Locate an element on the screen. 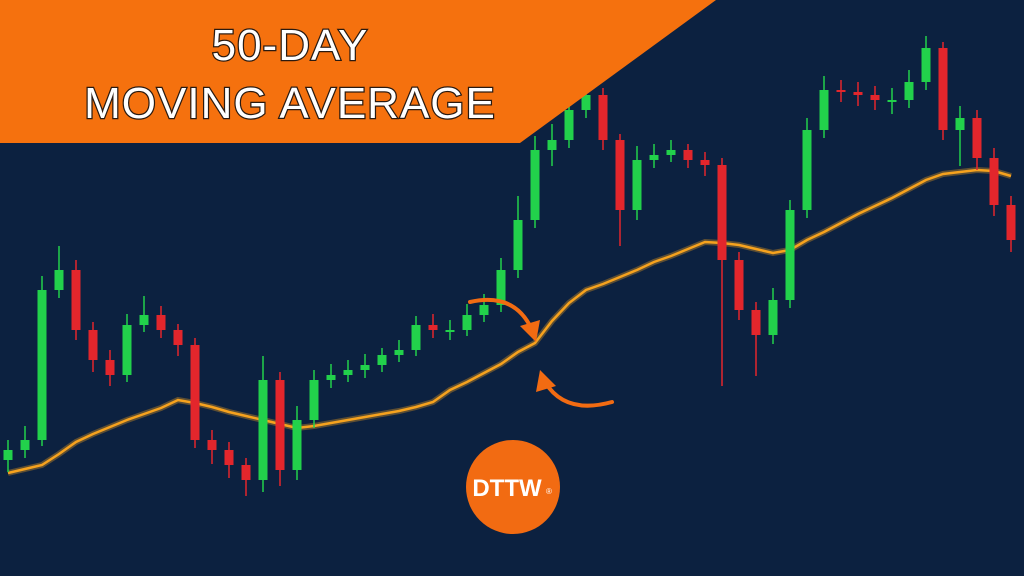 The height and width of the screenshot is (576, 1024). title-line: 50-DAY is located at coordinates (290, 45).